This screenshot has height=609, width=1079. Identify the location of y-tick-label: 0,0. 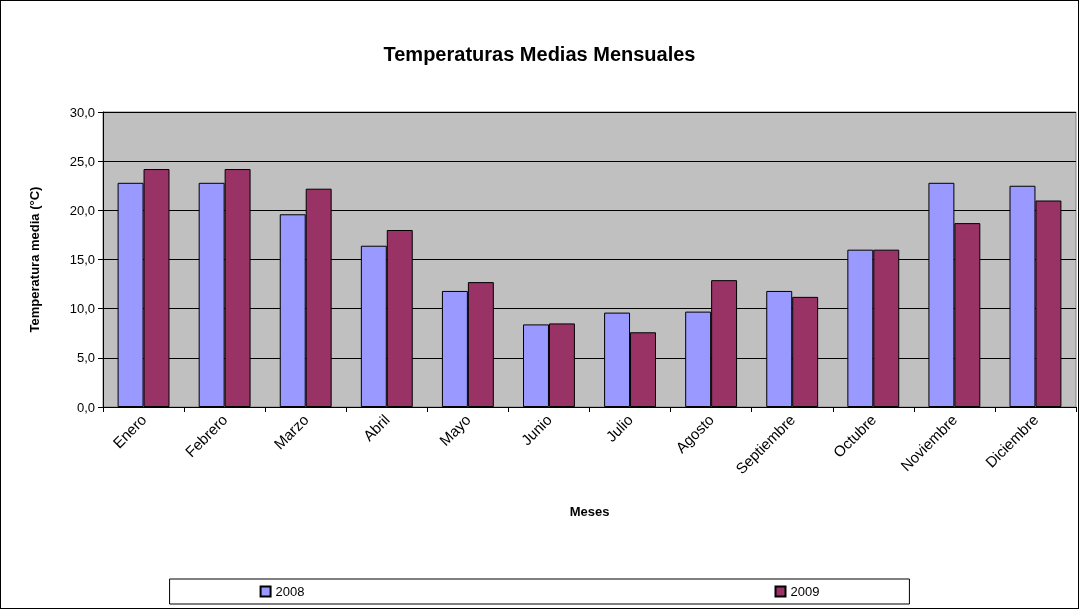
(85, 407).